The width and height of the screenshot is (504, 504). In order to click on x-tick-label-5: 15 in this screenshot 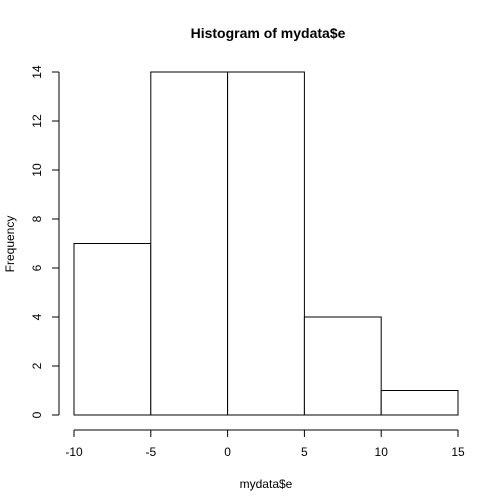, I will do `click(458, 452)`.